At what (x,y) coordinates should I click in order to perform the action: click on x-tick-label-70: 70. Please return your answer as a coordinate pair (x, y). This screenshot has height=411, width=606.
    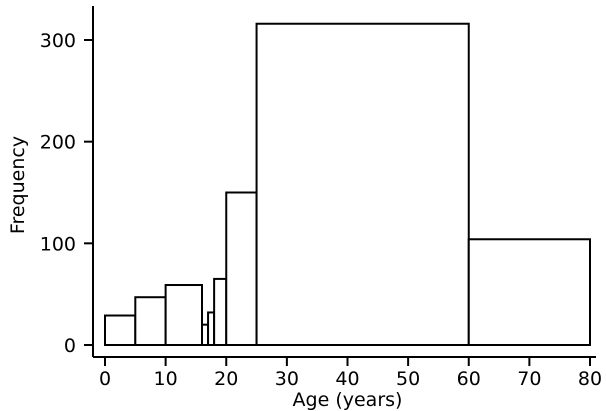
    Looking at the image, I should click on (529, 379).